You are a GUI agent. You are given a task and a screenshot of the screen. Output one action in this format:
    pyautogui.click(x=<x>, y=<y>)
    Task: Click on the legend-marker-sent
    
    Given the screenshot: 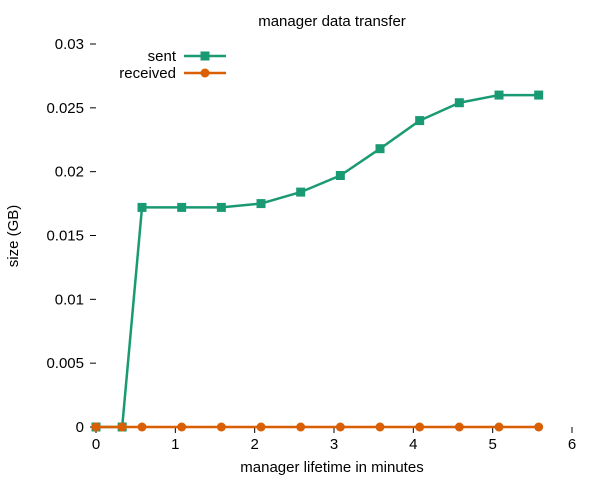 What is the action you would take?
    pyautogui.click(x=205, y=56)
    